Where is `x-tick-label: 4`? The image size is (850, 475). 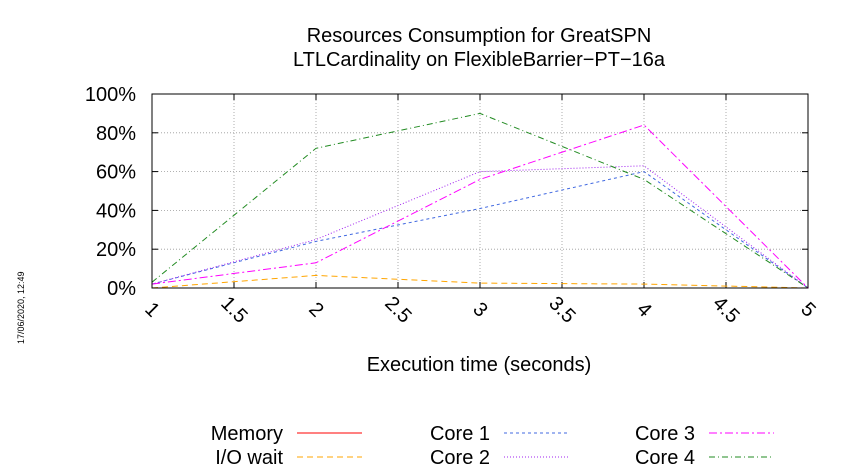
x-tick-label: 4 is located at coordinates (643, 309).